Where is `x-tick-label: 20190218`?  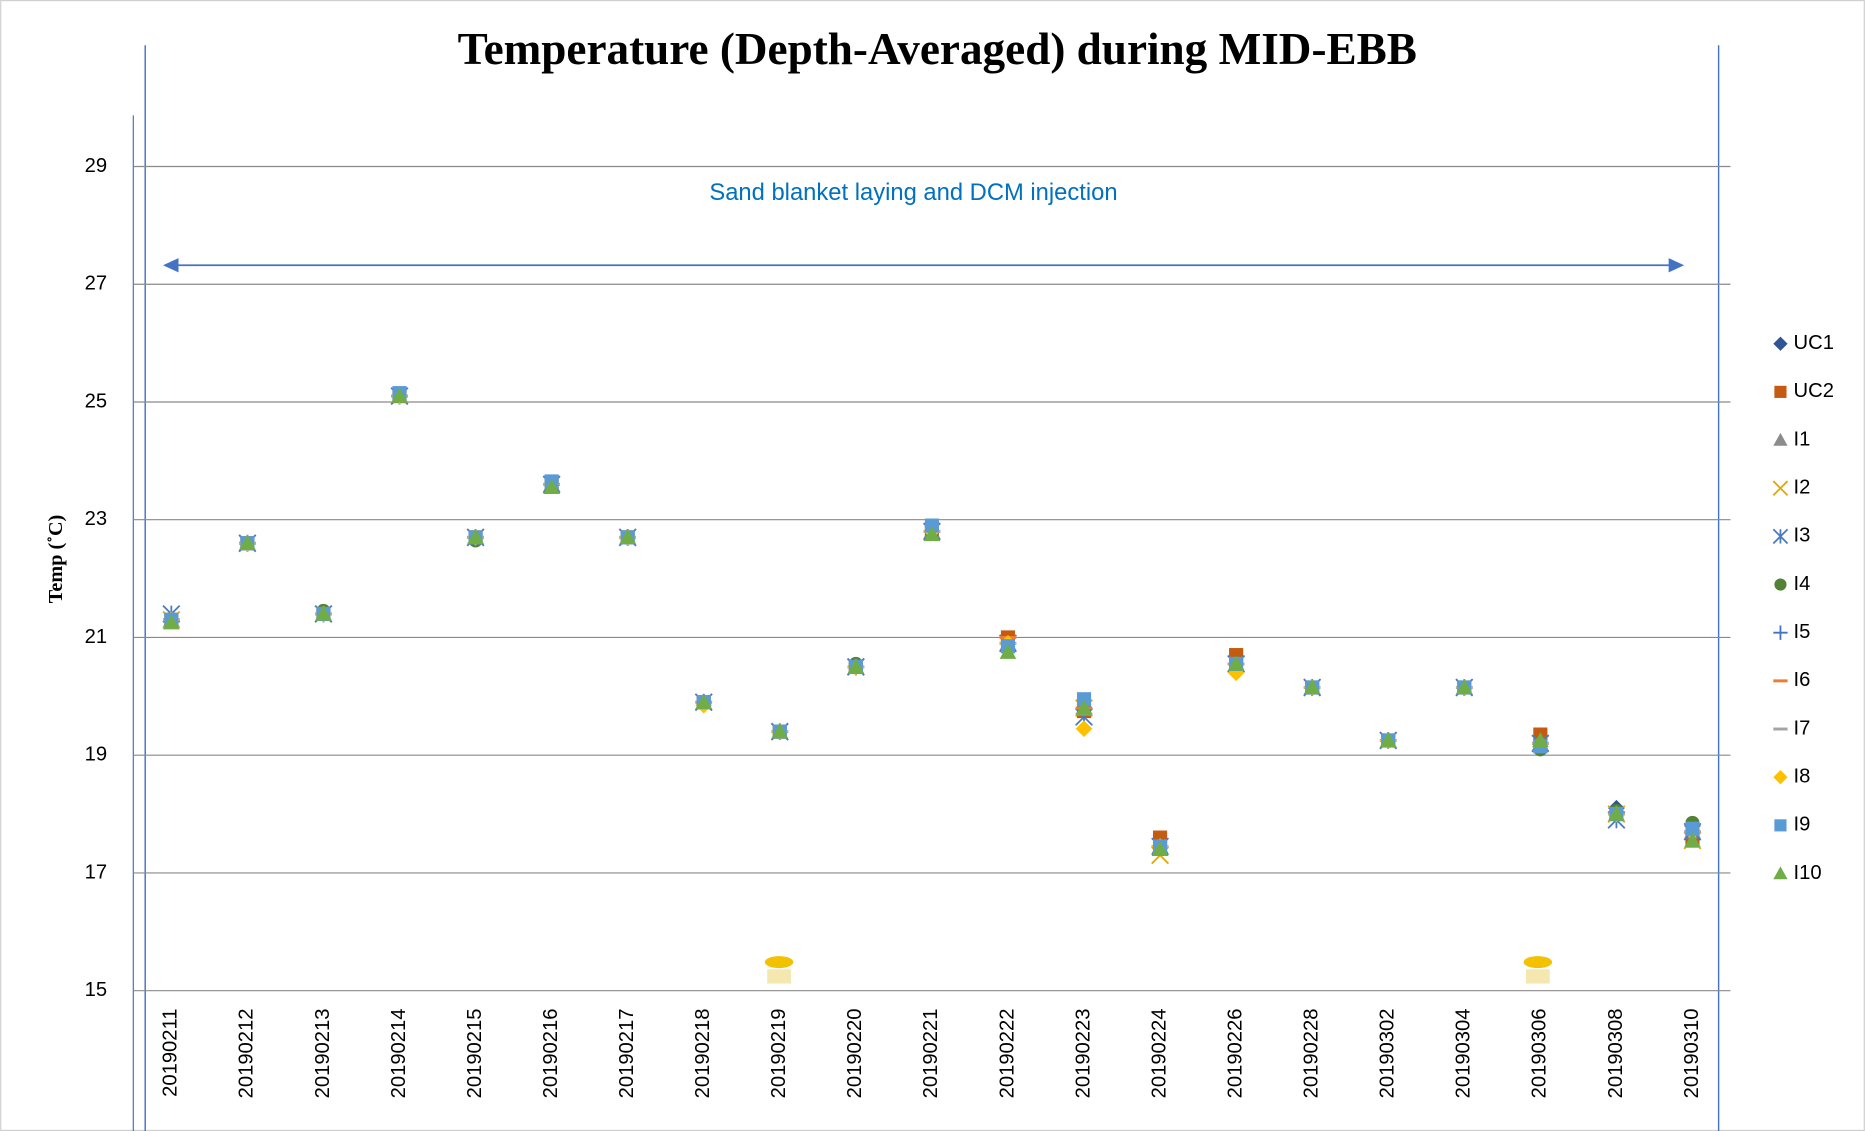 x-tick-label: 20190218 is located at coordinates (703, 1054).